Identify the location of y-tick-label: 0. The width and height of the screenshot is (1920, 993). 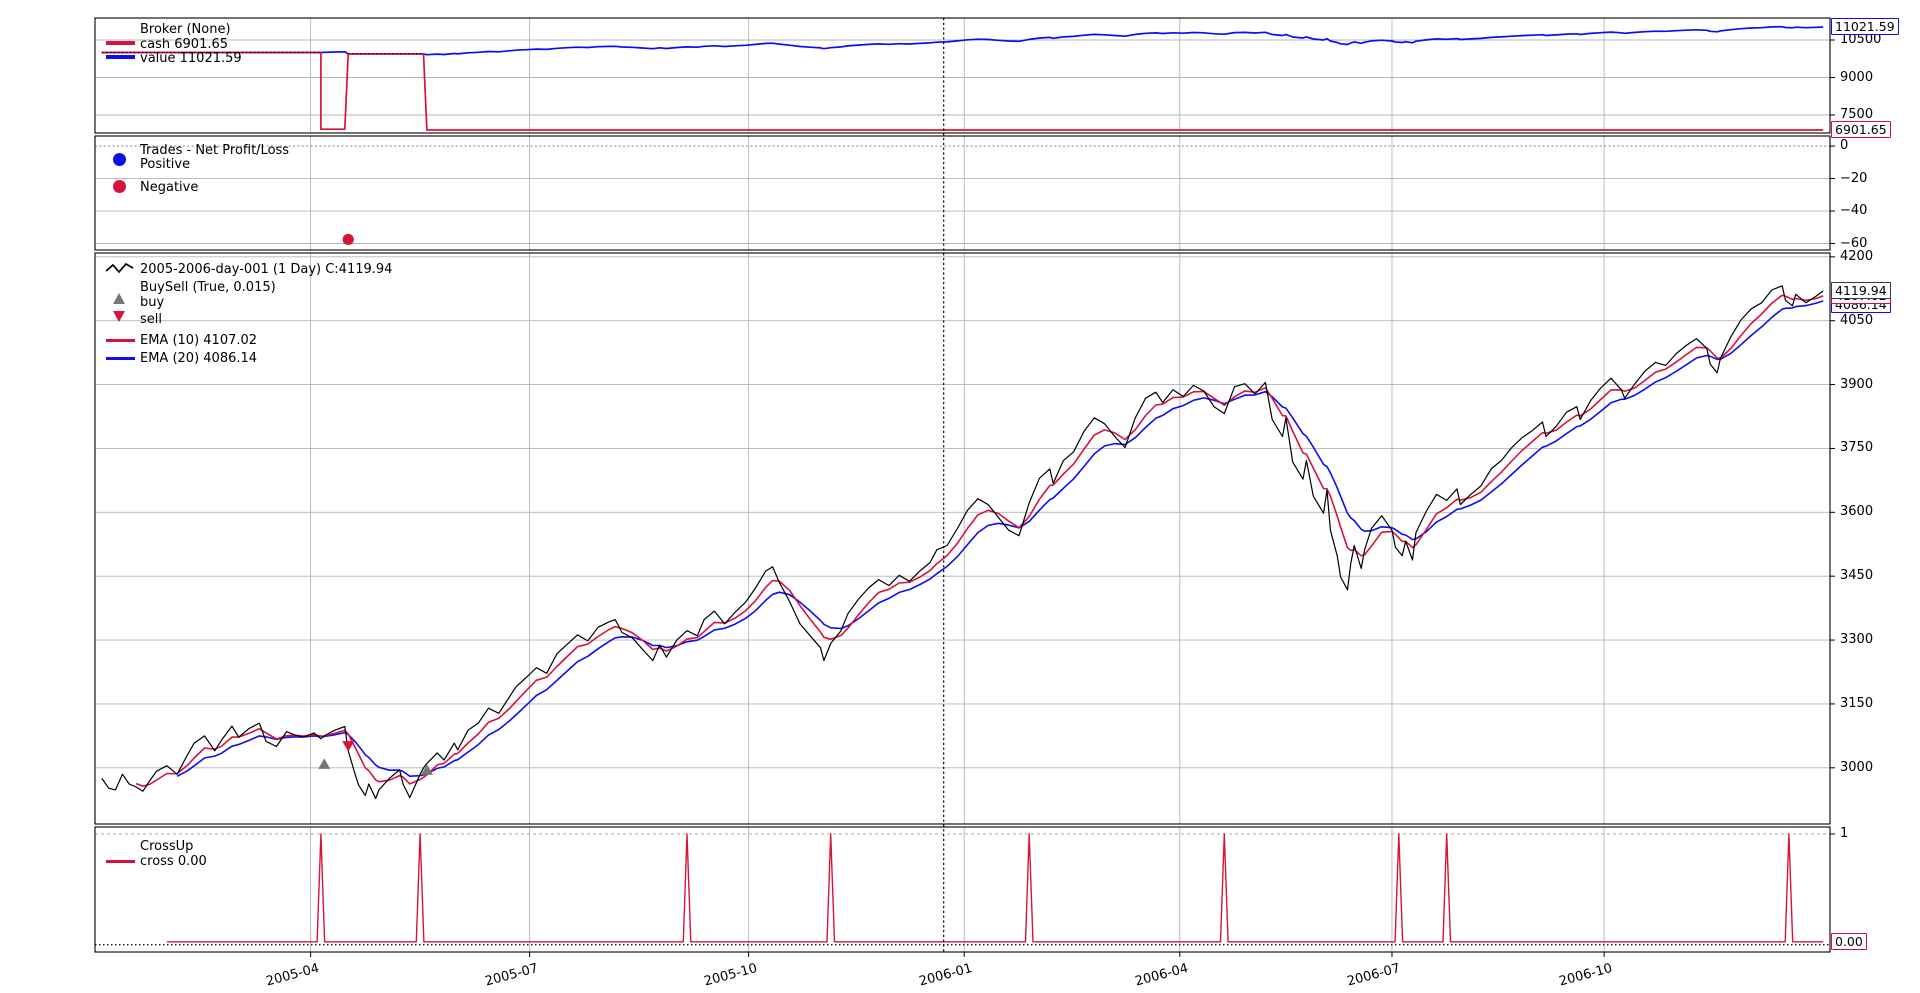
(1844, 146).